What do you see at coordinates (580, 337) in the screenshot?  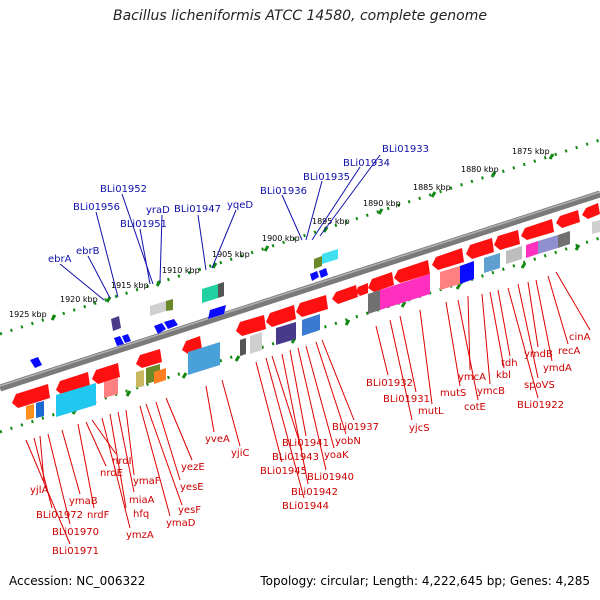 I see `gene-label-bottom: cinA` at bounding box center [580, 337].